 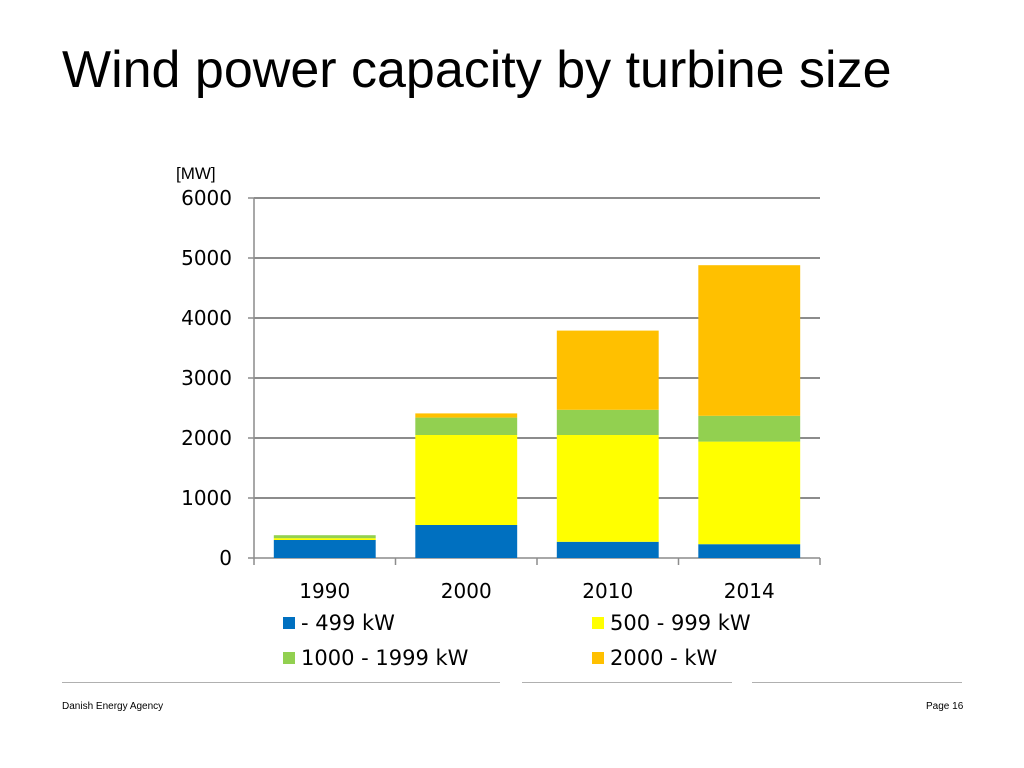 I want to click on page-number: Page 16, so click(x=945, y=706).